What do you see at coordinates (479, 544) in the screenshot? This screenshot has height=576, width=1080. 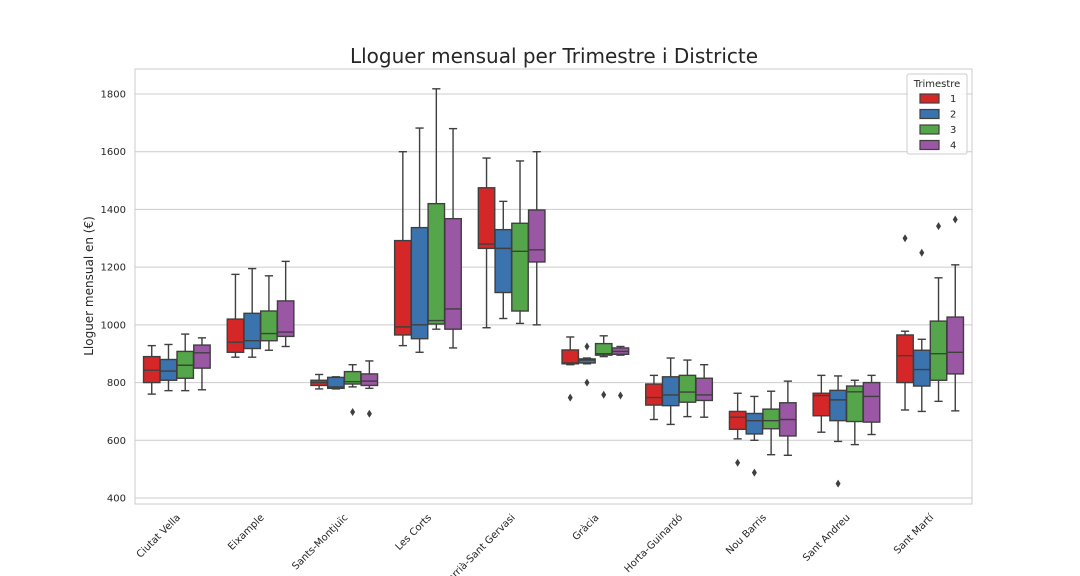 I see `x-tick-label: Sarrià-Sant Gervasi` at bounding box center [479, 544].